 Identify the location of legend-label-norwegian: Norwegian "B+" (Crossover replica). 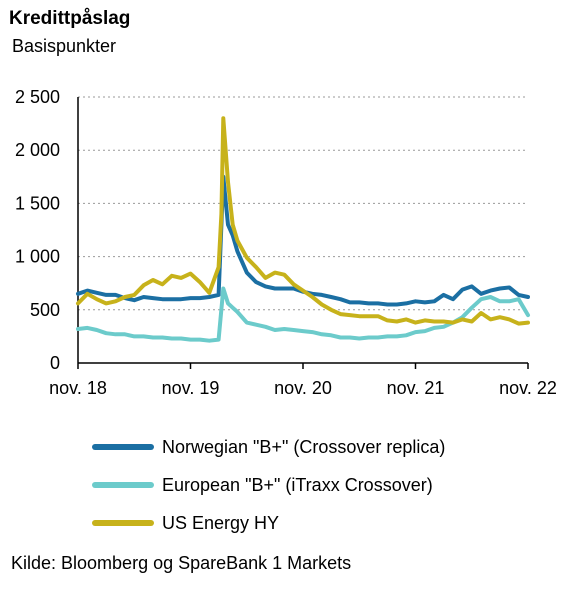
(304, 446).